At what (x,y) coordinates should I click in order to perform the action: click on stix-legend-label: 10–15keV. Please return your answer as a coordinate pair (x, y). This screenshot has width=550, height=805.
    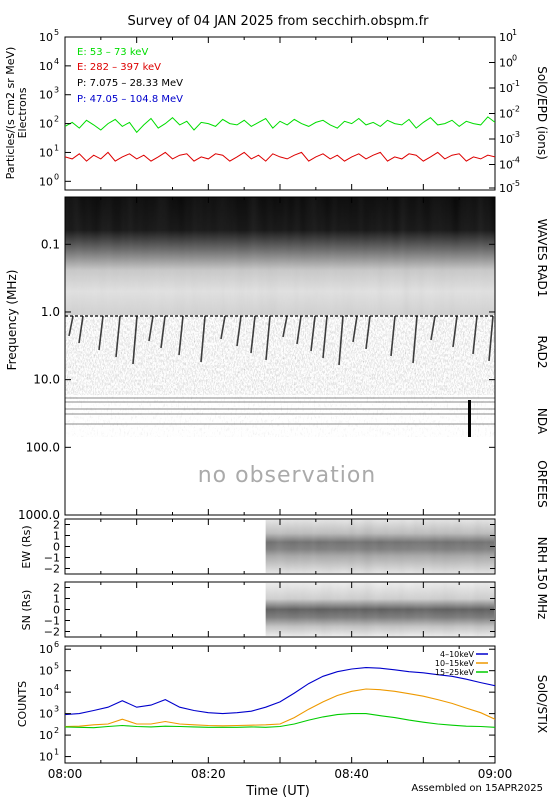
    Looking at the image, I should click on (455, 663).